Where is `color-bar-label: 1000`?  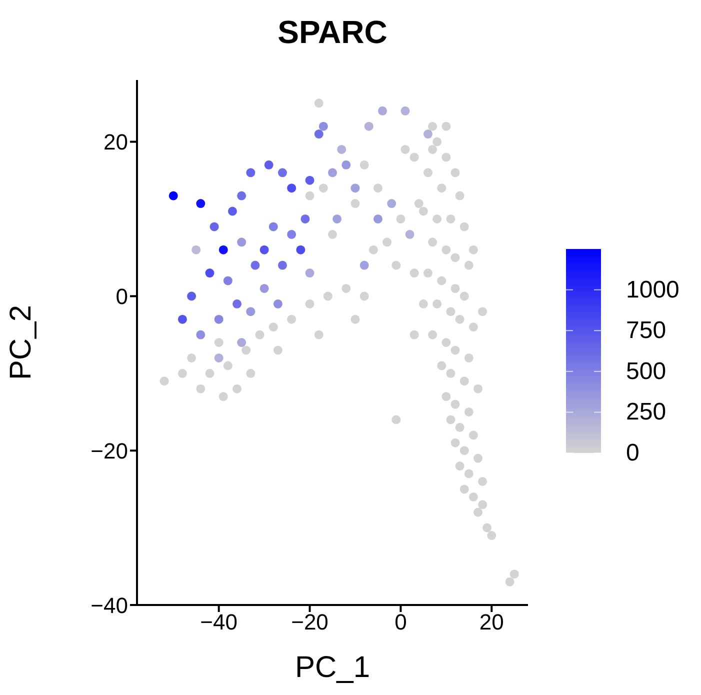 color-bar-label: 1000 is located at coordinates (653, 290).